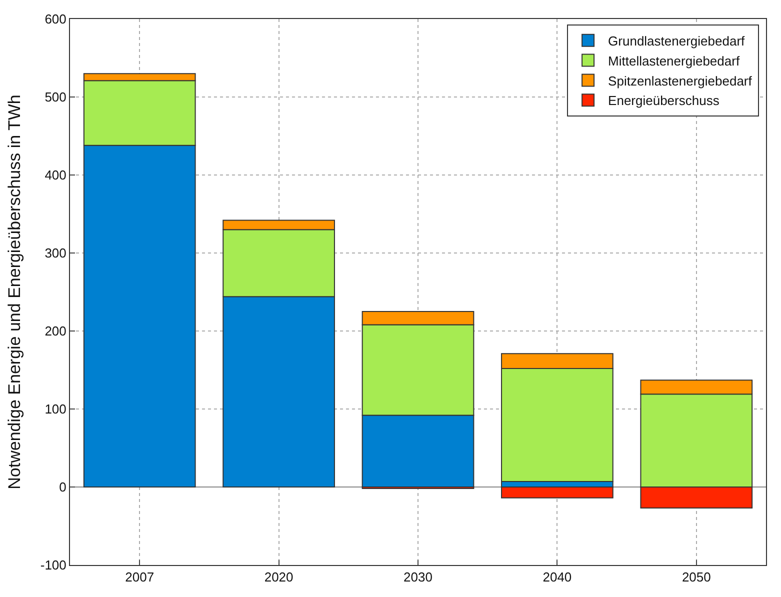 This screenshot has height=597, width=781. What do you see at coordinates (14, 292) in the screenshot?
I see `y-axis-title: Notwendige Energie und Energieüberschuss in TWh` at bounding box center [14, 292].